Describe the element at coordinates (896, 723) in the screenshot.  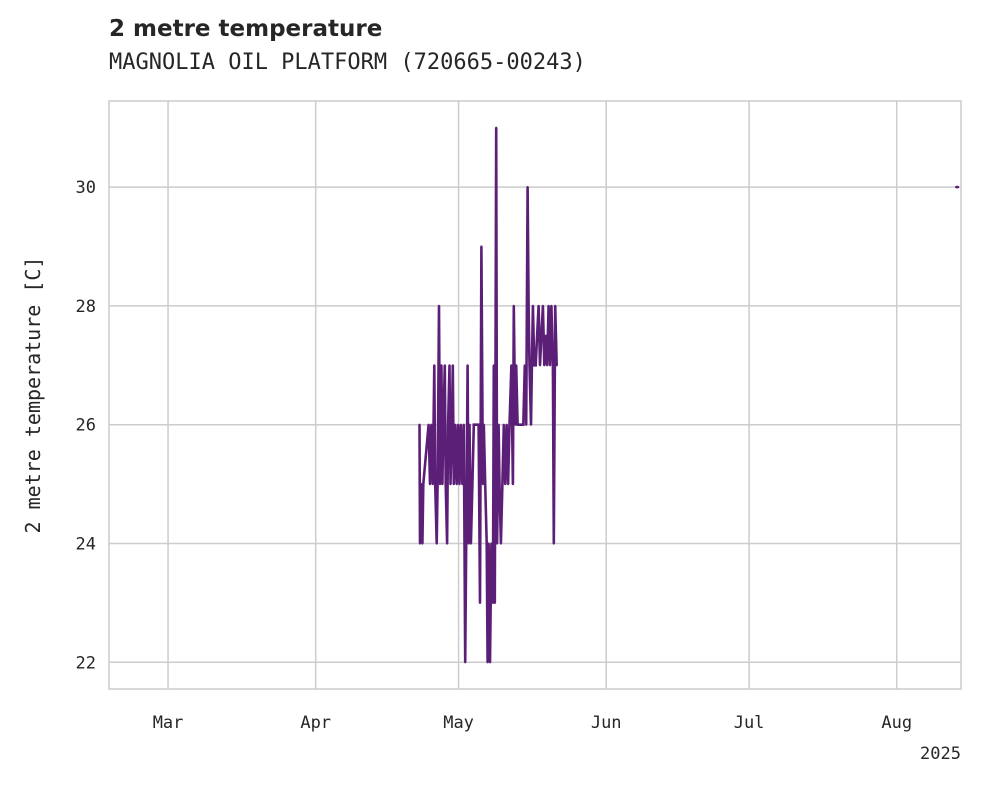
I see `x-tick-label: Aug` at that location.